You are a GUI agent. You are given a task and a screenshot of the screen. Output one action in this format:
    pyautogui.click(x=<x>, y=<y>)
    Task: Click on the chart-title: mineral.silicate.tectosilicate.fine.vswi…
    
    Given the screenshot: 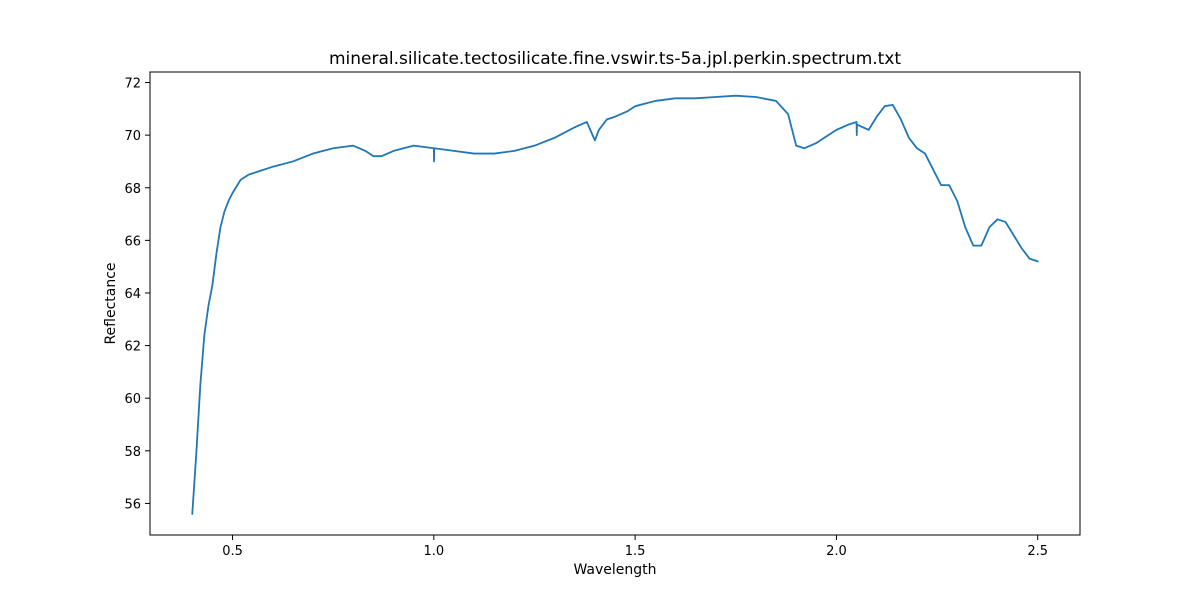 What is the action you would take?
    pyautogui.click(x=615, y=59)
    